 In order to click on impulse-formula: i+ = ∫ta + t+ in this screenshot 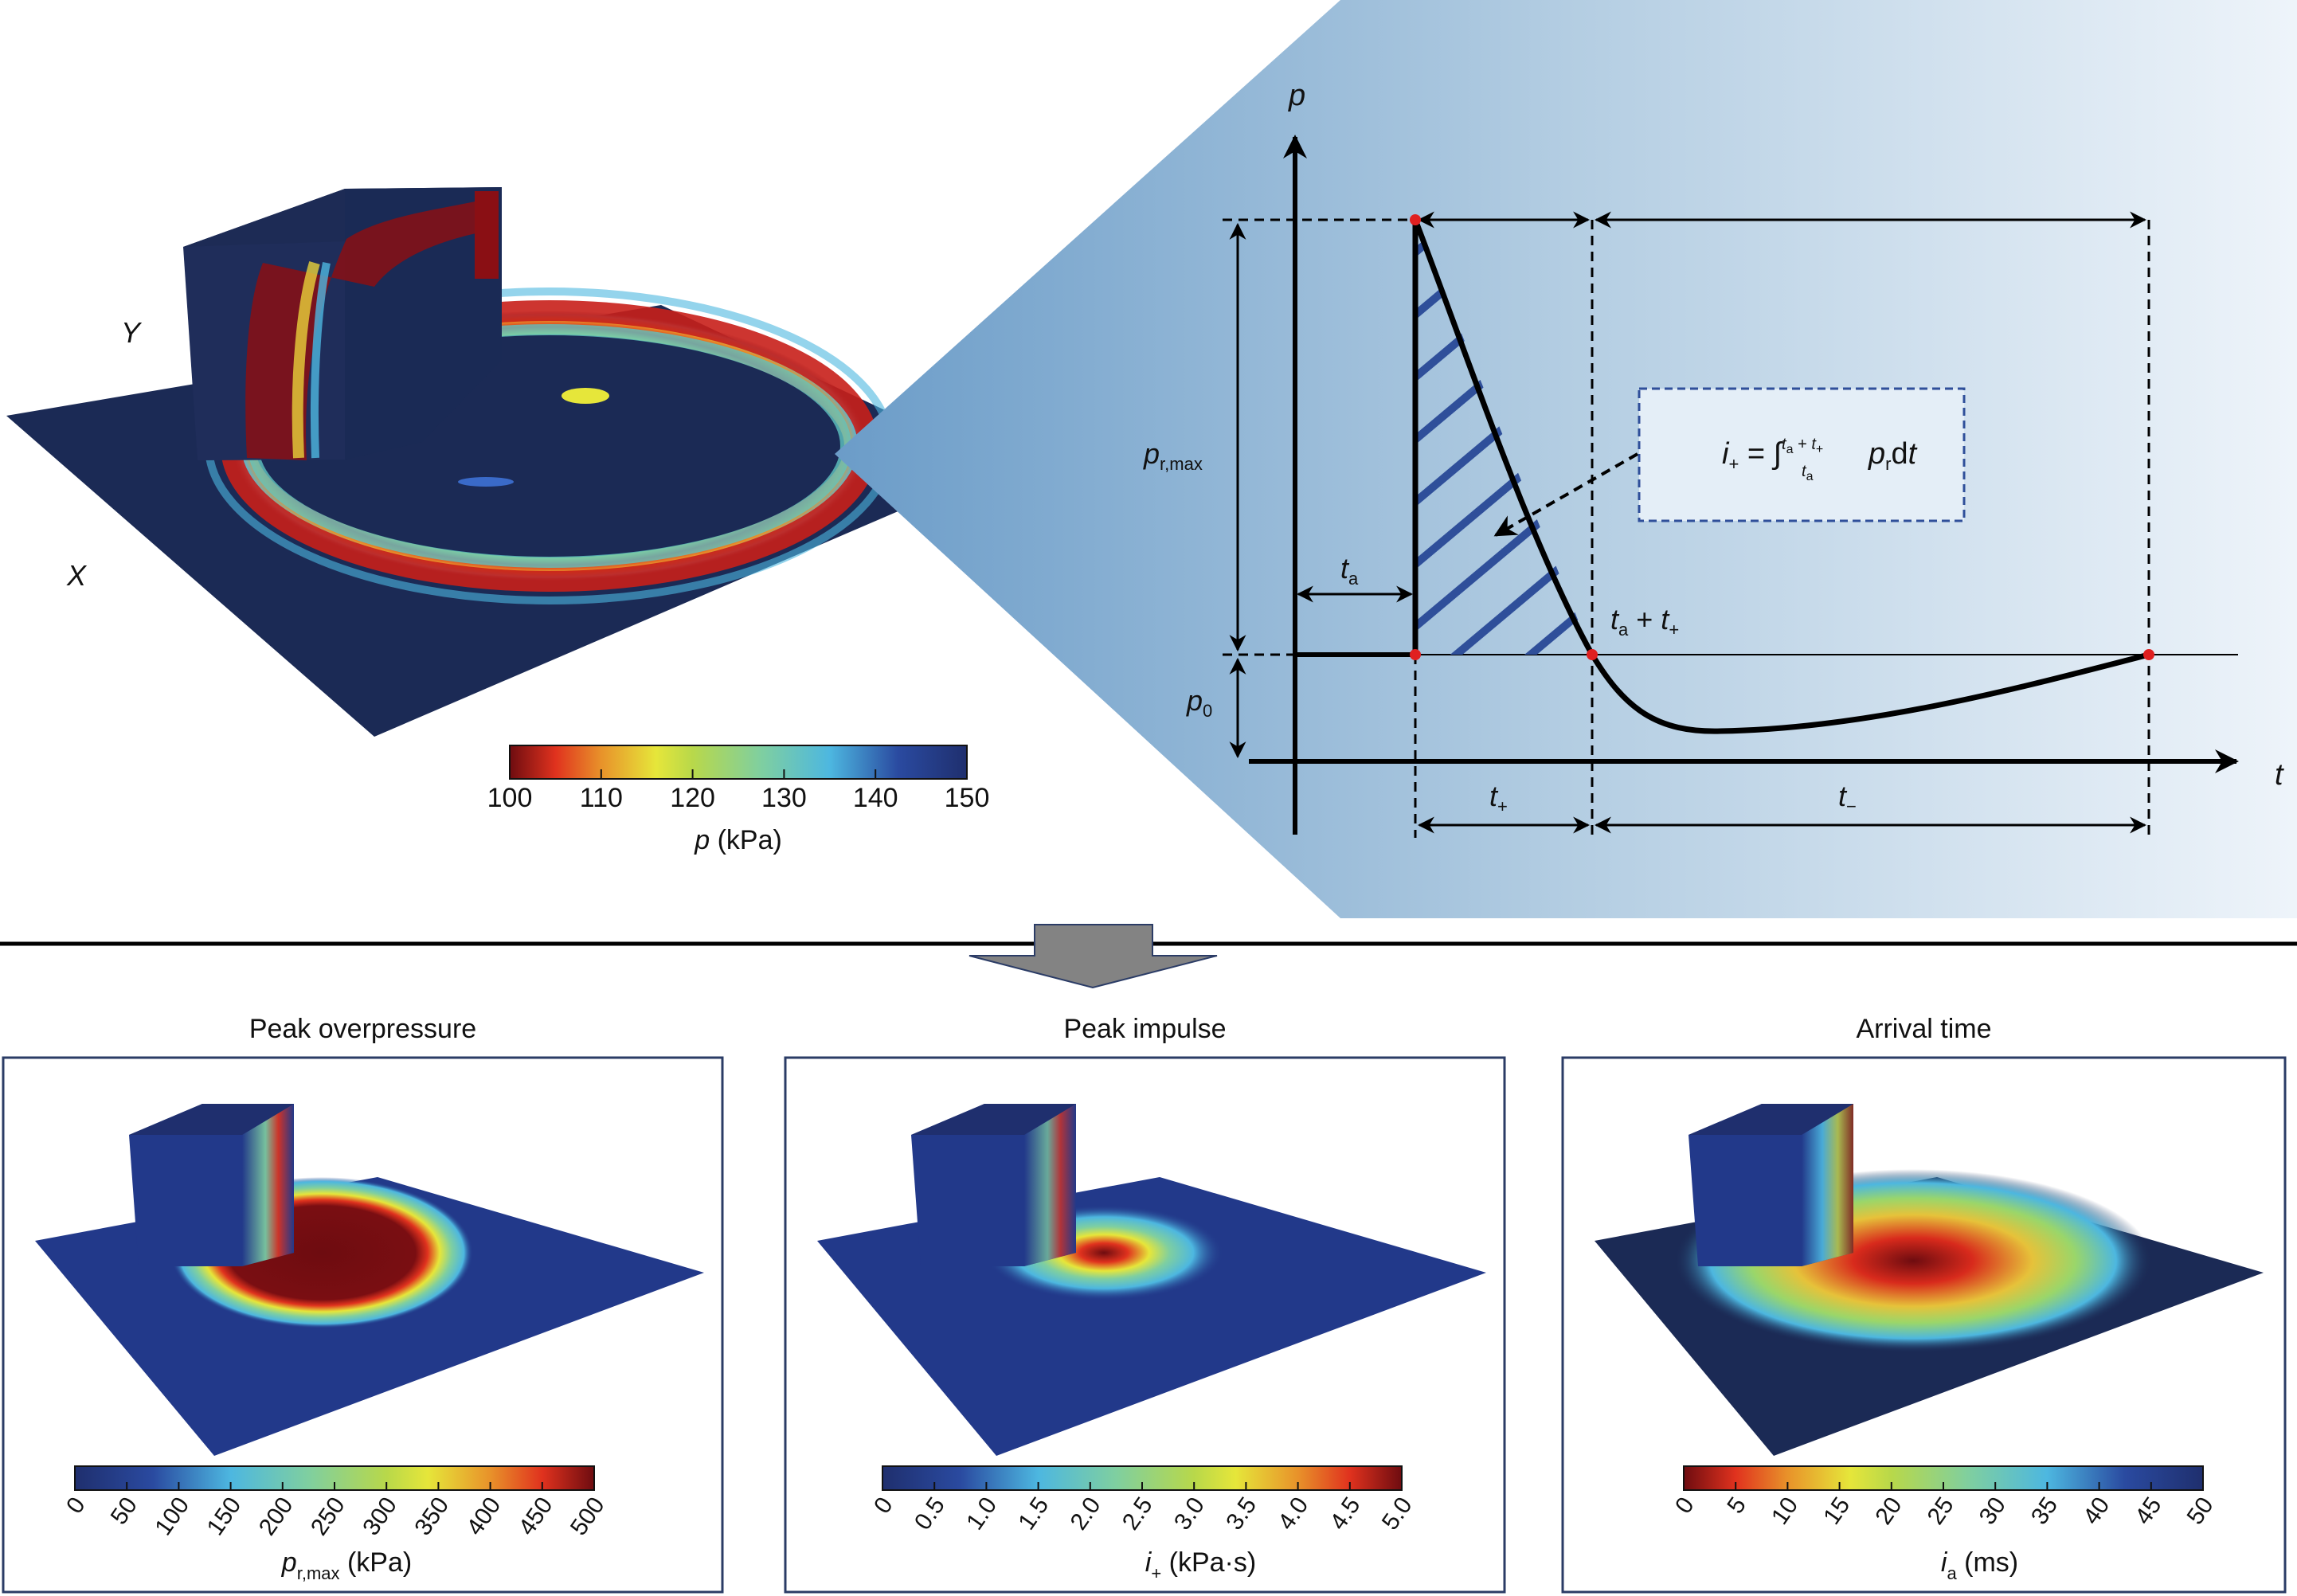, I will do `click(1772, 455)`.